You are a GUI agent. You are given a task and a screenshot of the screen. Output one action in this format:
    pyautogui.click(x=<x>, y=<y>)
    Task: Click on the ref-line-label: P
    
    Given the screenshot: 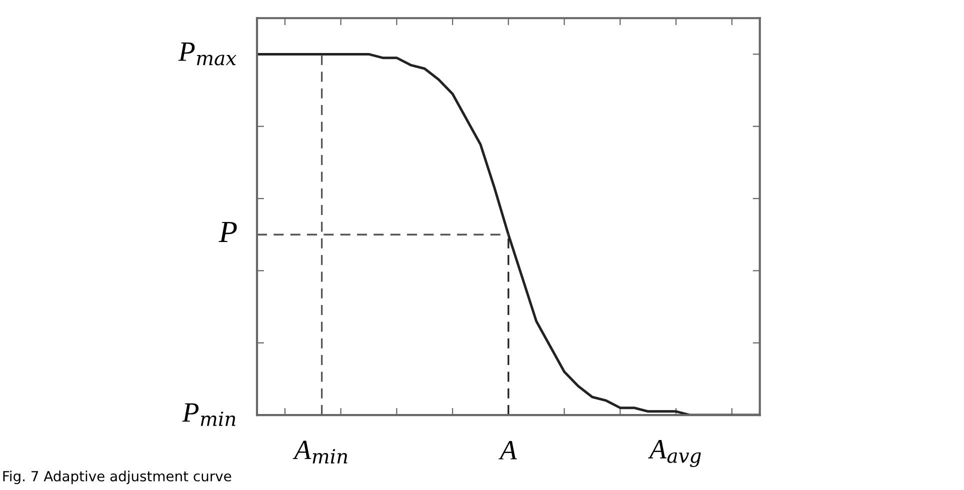 What is the action you would take?
    pyautogui.click(x=227, y=232)
    